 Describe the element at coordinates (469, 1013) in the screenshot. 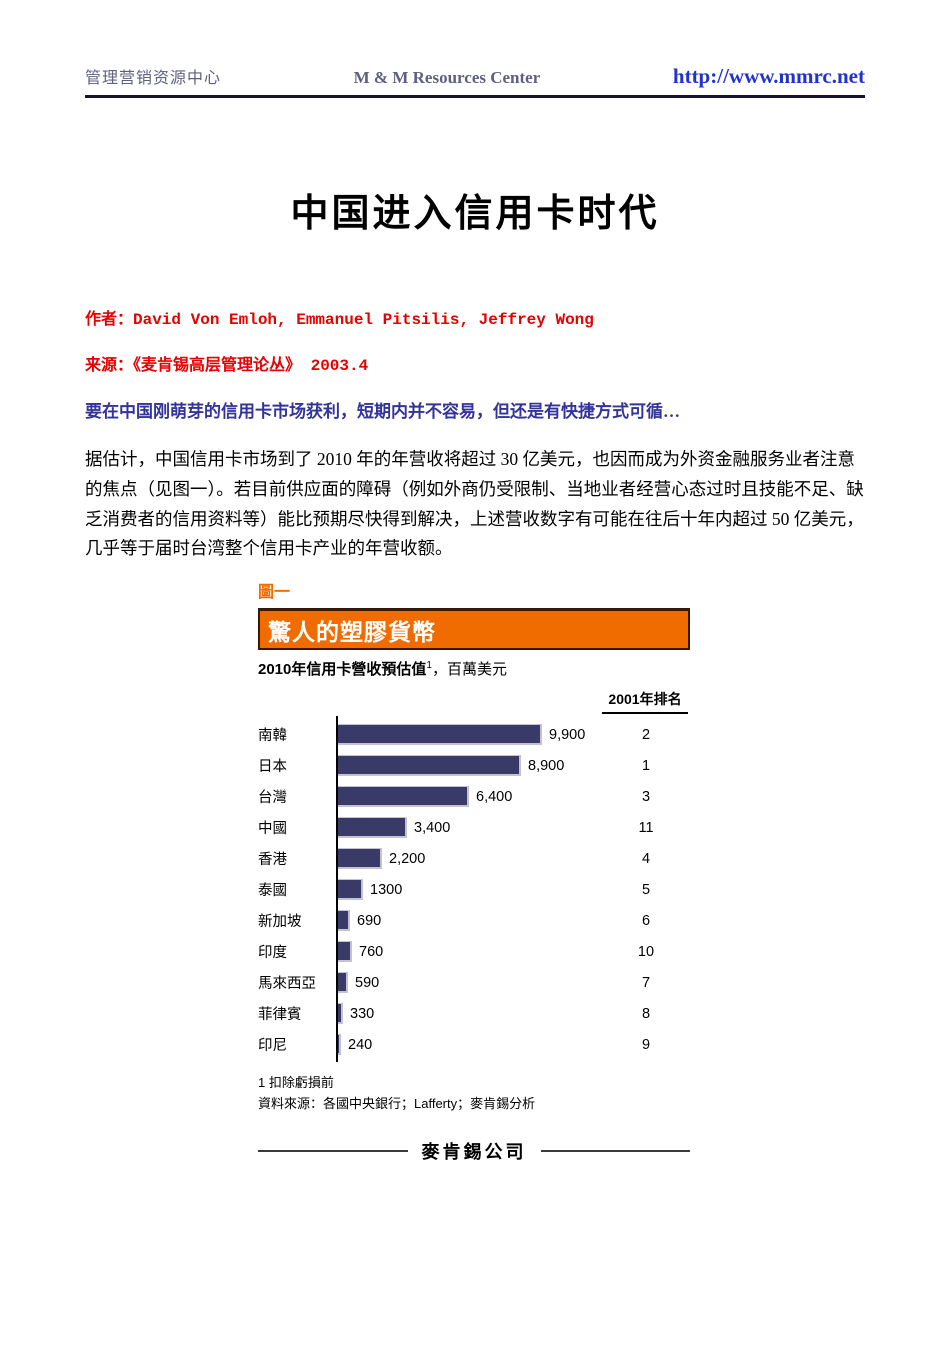

I see `bar-track: 330` at that location.